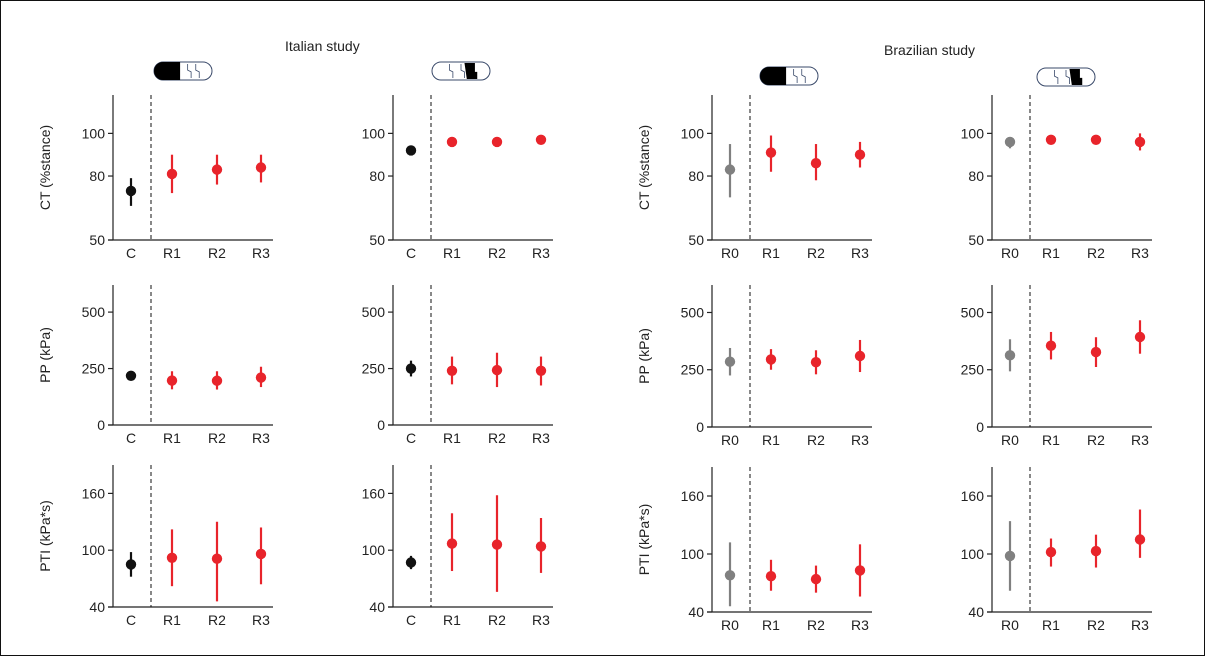 This screenshot has width=1205, height=656. What do you see at coordinates (155, 178) in the screenshot?
I see `panel-ct_it_forefoot: 50 80 100 CT (%stance) C R1 R2 R3` at bounding box center [155, 178].